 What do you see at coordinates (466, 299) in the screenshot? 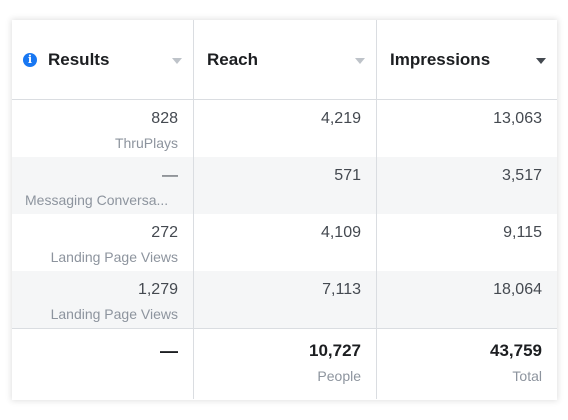
I see `impressions-cell: 18,064` at bounding box center [466, 299].